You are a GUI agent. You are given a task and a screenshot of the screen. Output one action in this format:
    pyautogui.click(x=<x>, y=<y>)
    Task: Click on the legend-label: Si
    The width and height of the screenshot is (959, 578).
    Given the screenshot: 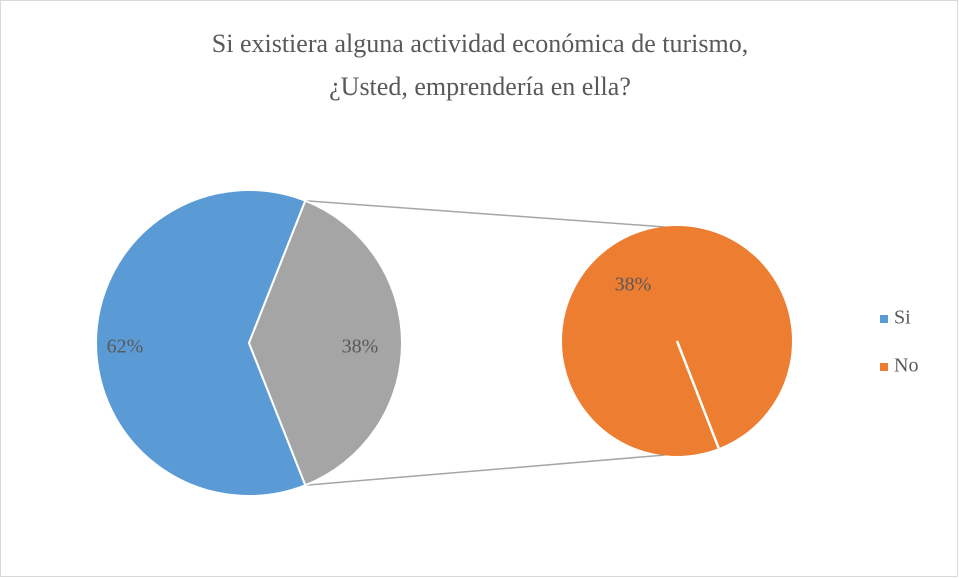 What is the action you would take?
    pyautogui.click(x=902, y=318)
    